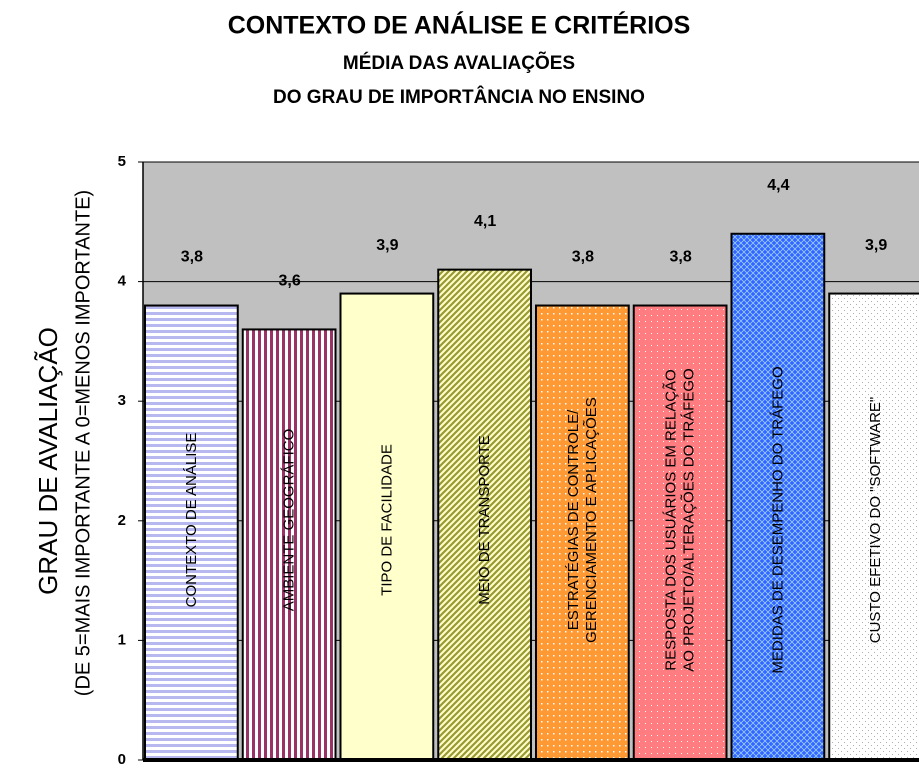 The image size is (919, 782). What do you see at coordinates (122, 639) in the screenshot?
I see `y-tick-label: 1` at bounding box center [122, 639].